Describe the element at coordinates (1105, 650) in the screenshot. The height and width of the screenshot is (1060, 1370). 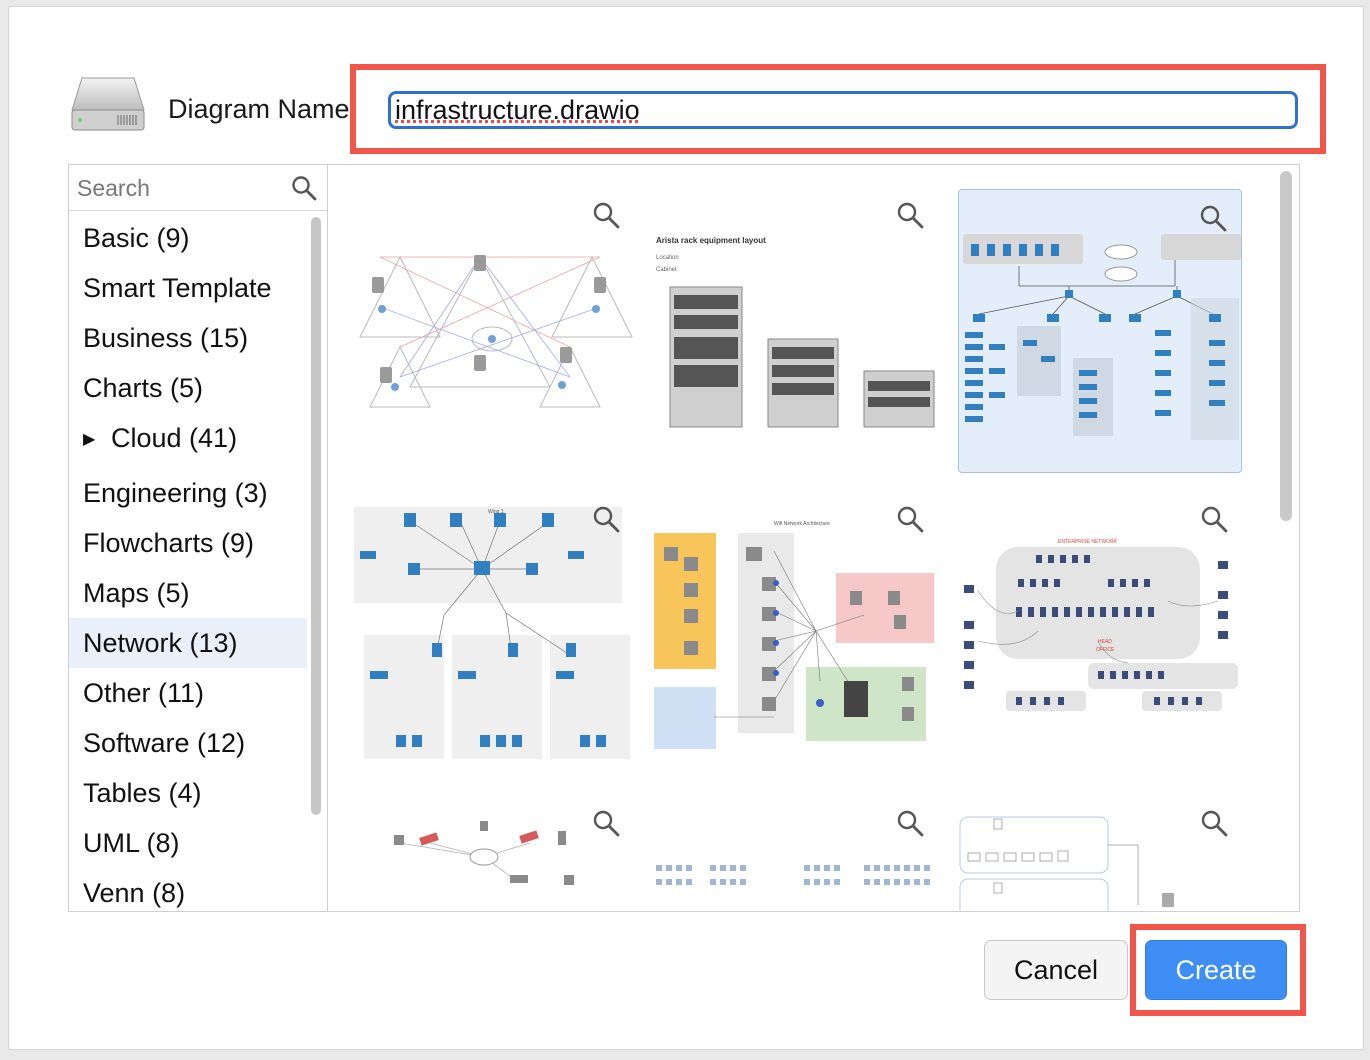
I see `template-label: OFFICE` at that location.